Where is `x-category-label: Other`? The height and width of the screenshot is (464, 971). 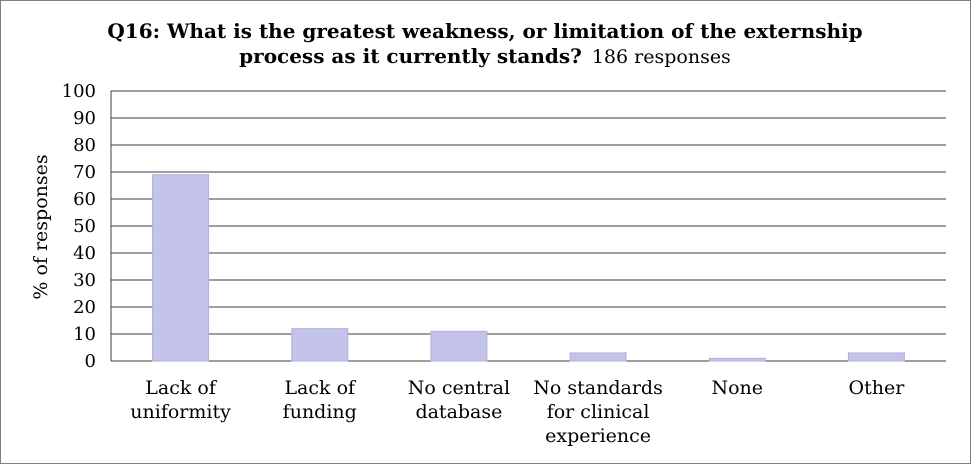
x-category-label: Other is located at coordinates (877, 388).